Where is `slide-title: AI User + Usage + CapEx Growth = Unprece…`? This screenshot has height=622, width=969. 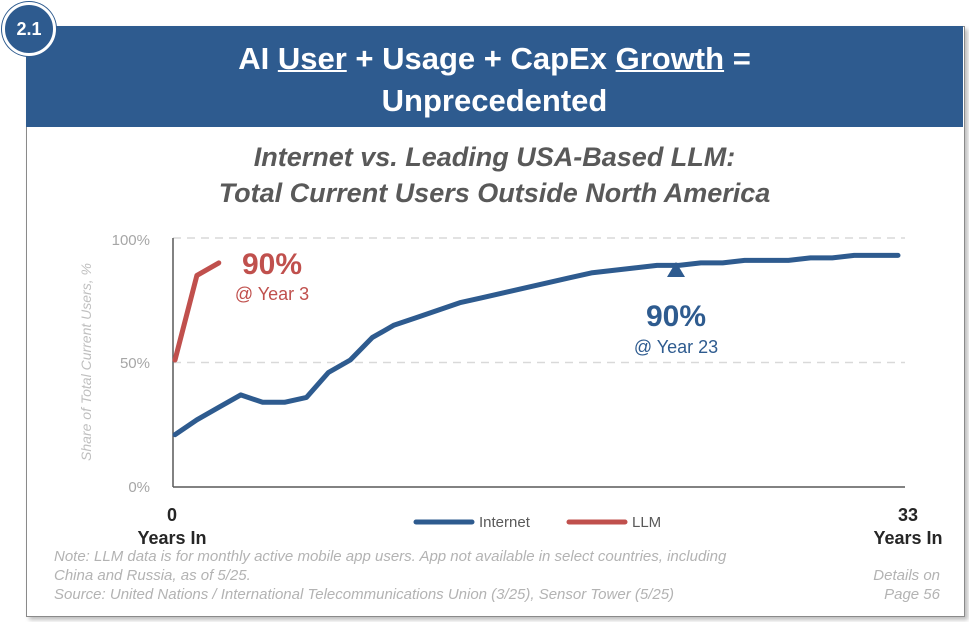
slide-title: AI User + Usage + CapEx Growth = Unprece… is located at coordinates (494, 80).